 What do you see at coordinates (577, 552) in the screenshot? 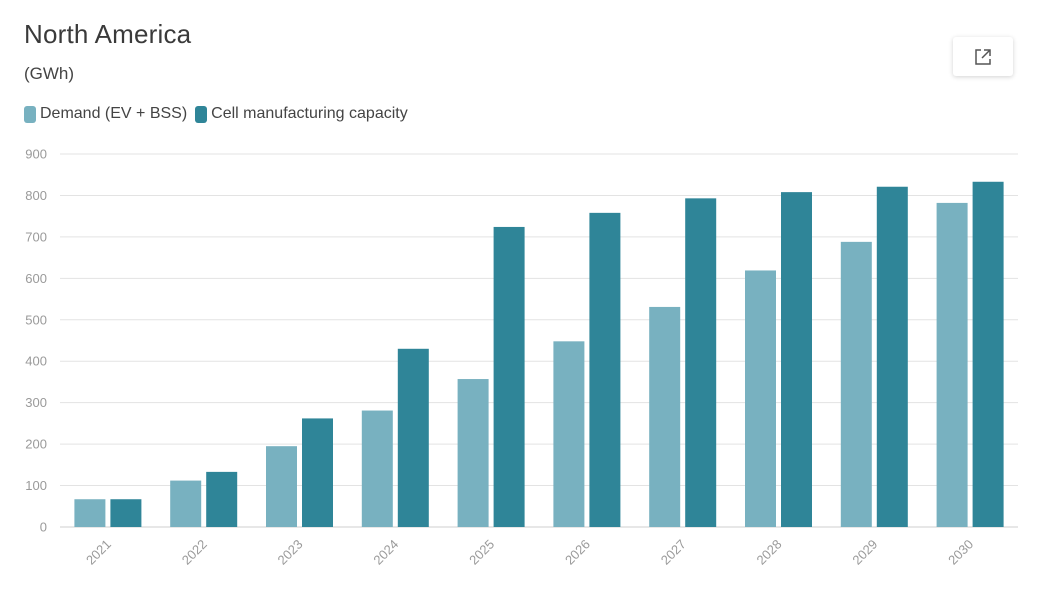
I see `x-tick-label: 2026` at bounding box center [577, 552].